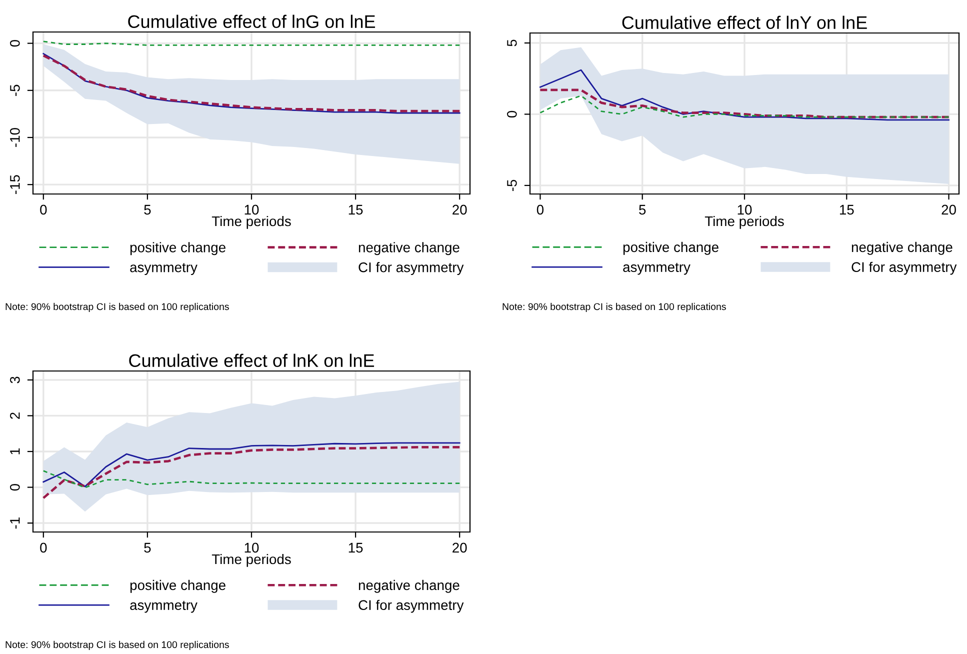  Describe the element at coordinates (512, 43) in the screenshot. I see `y-tick-label: 5` at that location.